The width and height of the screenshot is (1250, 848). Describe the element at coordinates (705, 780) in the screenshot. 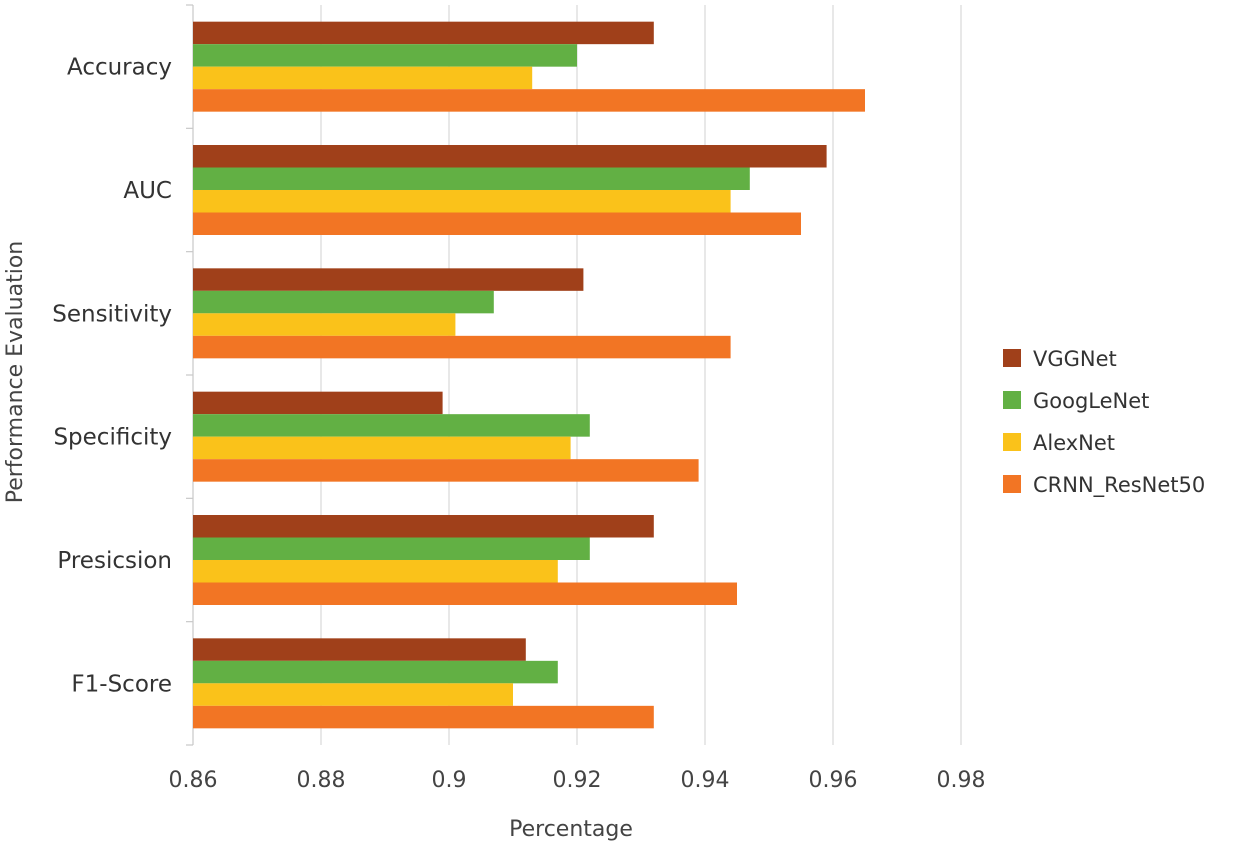

I see `x-tick-label: 0.94` at that location.